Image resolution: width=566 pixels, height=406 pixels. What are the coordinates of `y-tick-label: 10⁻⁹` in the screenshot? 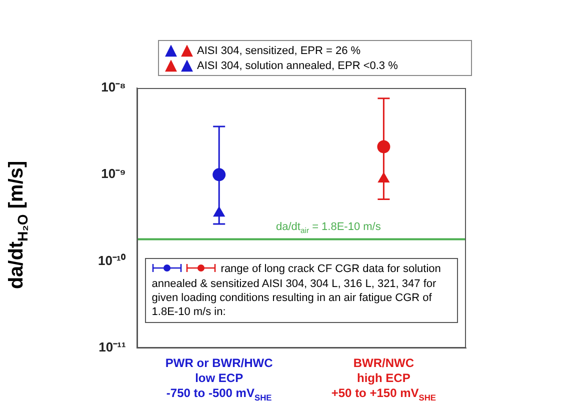 It's located at (113, 174).